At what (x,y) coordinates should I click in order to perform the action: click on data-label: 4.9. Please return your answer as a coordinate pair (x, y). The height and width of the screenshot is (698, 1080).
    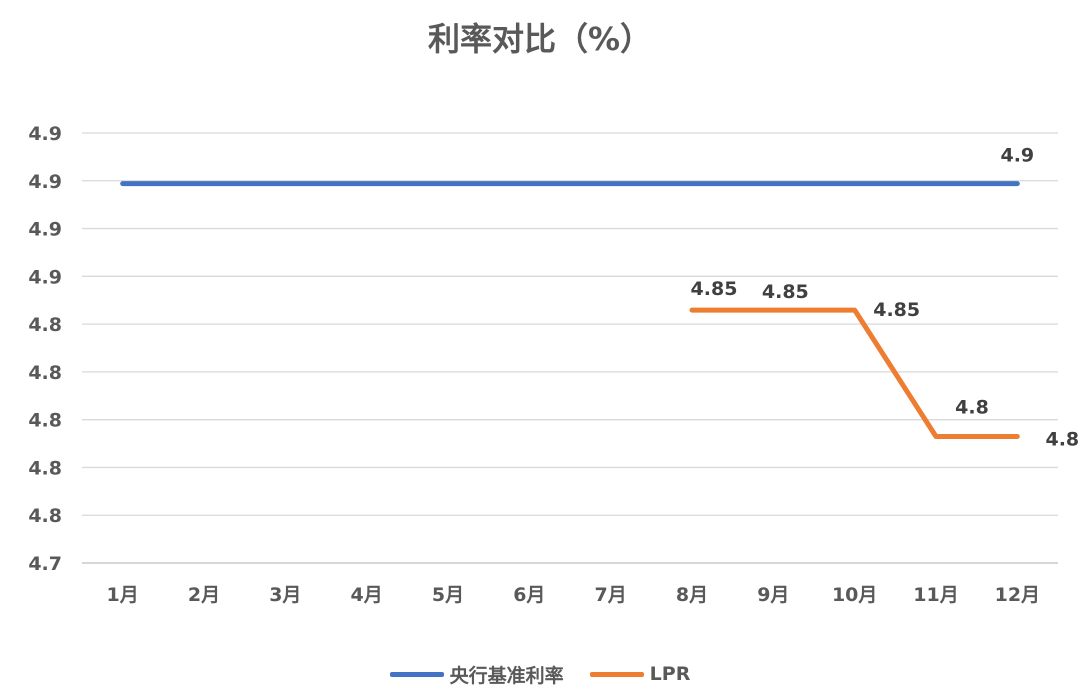
    Looking at the image, I should click on (1017, 156).